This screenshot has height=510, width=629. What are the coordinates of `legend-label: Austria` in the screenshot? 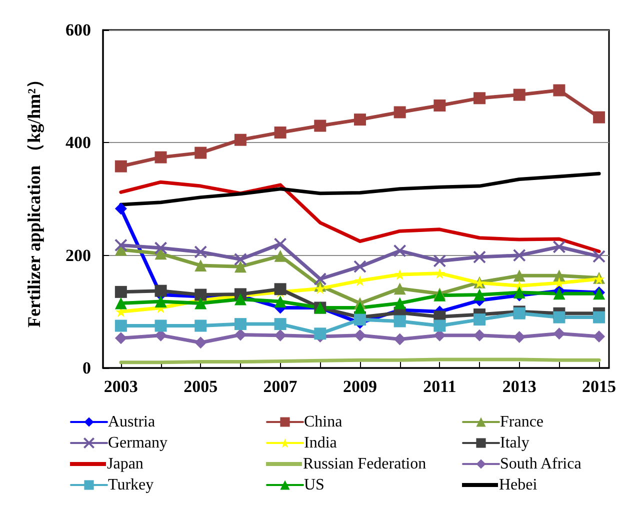 It's located at (132, 422).